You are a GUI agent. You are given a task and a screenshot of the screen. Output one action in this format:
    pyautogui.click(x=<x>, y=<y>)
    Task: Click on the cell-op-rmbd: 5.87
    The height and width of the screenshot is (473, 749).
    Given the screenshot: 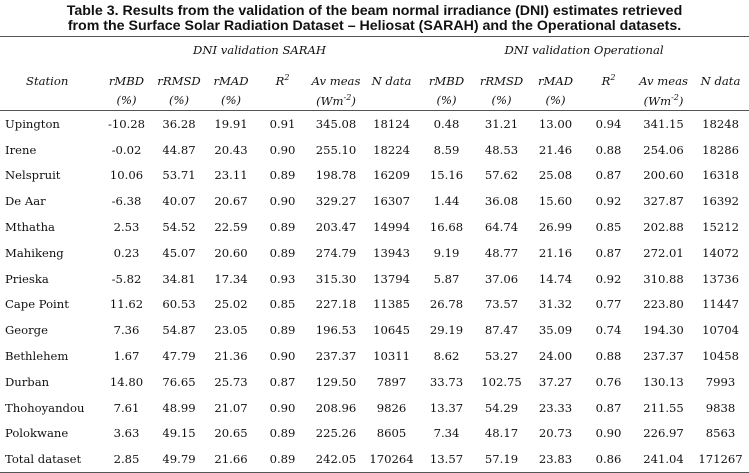 What is the action you would take?
    pyautogui.click(x=446, y=278)
    